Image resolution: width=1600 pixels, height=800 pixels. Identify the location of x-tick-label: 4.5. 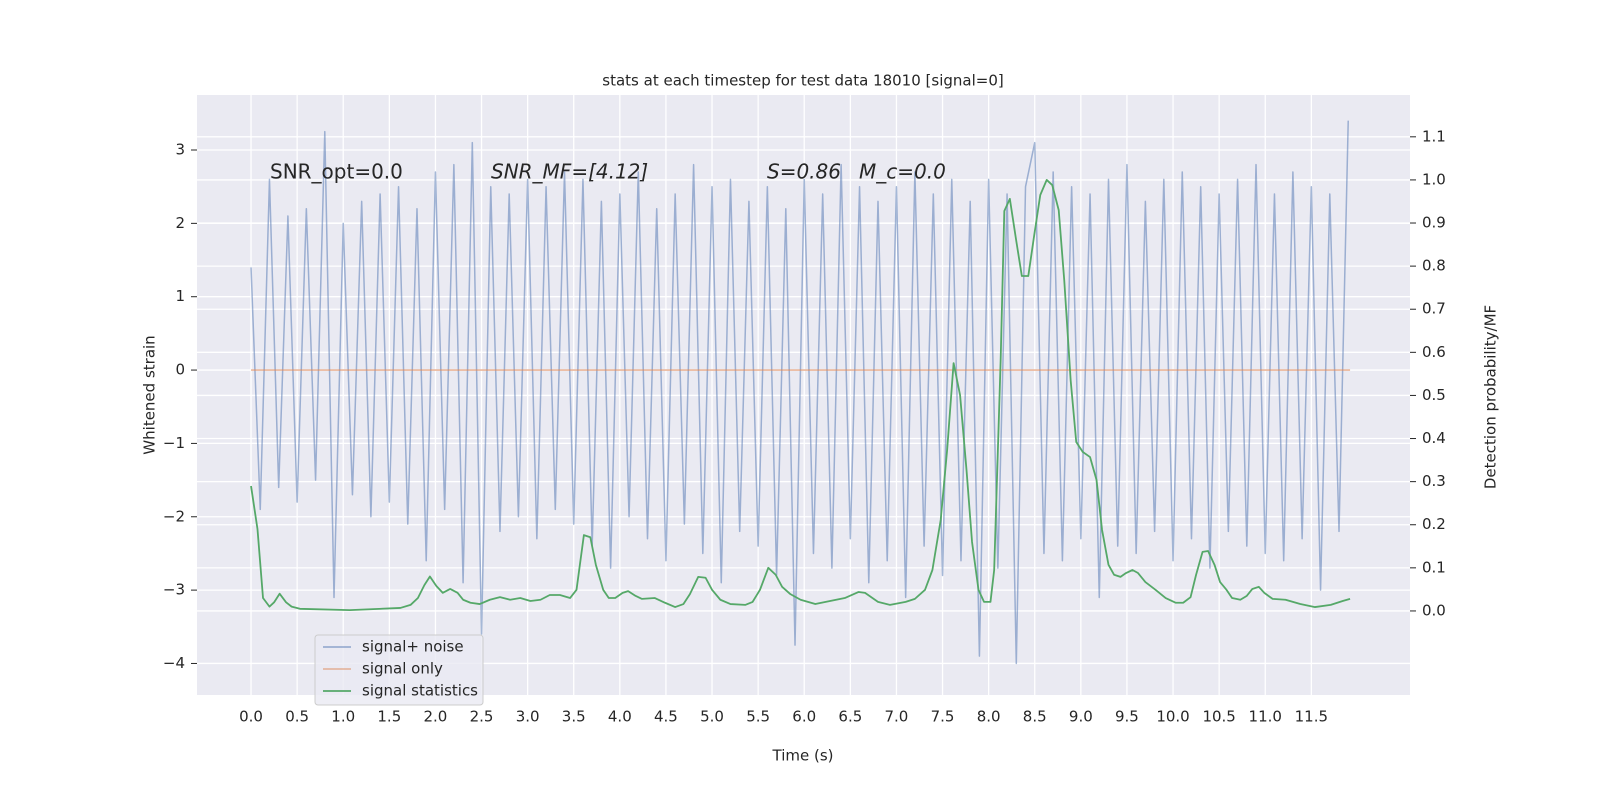
(666, 717).